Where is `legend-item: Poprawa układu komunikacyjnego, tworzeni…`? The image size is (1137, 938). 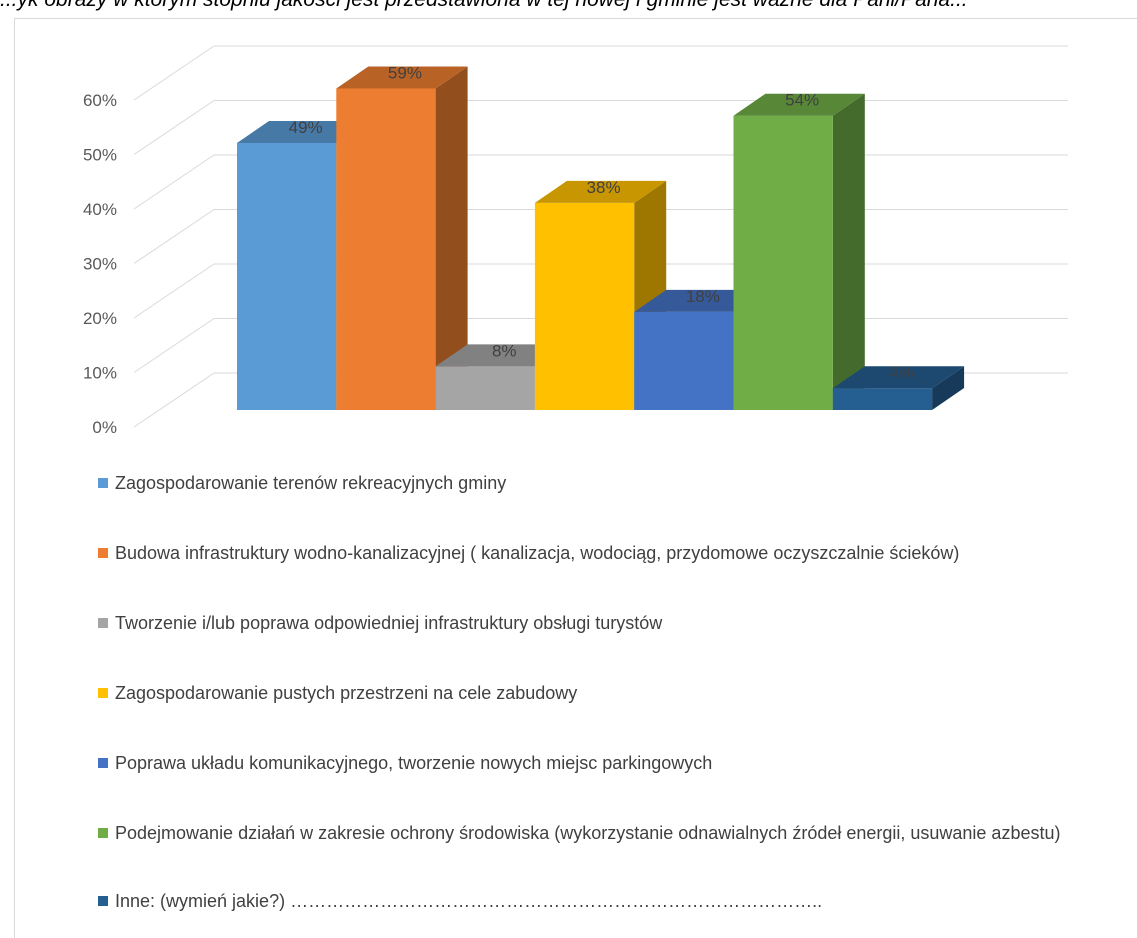
legend-item: Poprawa układu komunikacyjnego, tworzeni… is located at coordinates (586, 763).